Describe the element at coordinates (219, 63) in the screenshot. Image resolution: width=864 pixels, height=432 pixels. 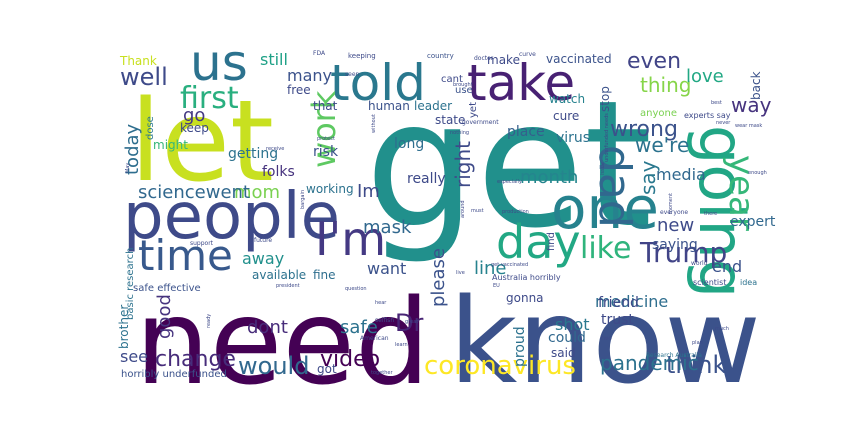
I see `word-us: us` at that location.